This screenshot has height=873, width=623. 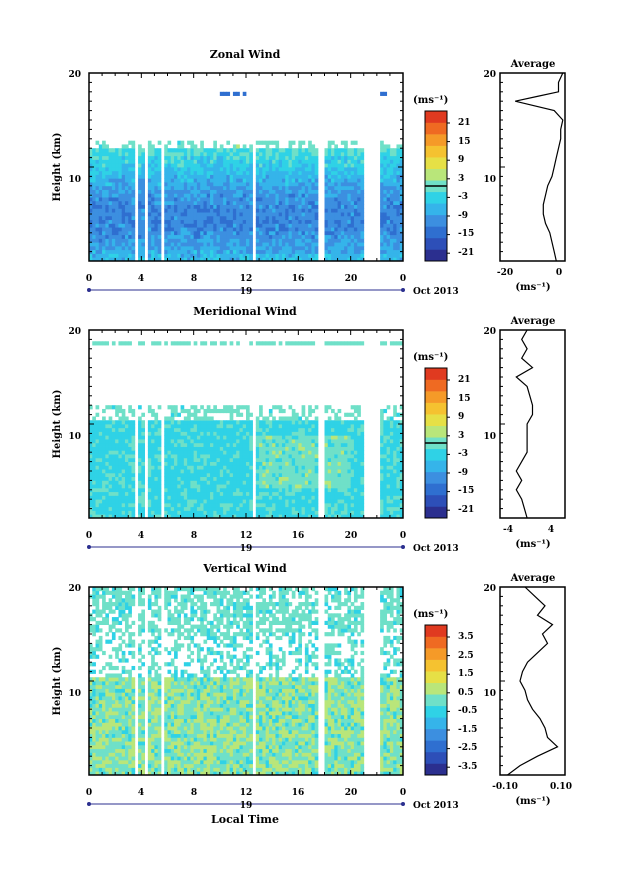 What do you see at coordinates (466, 253) in the screenshot?
I see `colorbar-tick-label: -21` at bounding box center [466, 253].